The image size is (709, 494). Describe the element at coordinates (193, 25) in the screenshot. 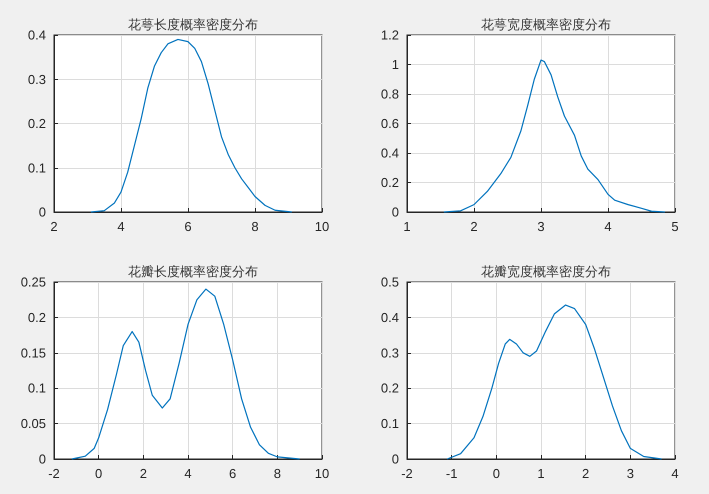

I see `chart-title: 花萼长度概率密度分布` at that location.